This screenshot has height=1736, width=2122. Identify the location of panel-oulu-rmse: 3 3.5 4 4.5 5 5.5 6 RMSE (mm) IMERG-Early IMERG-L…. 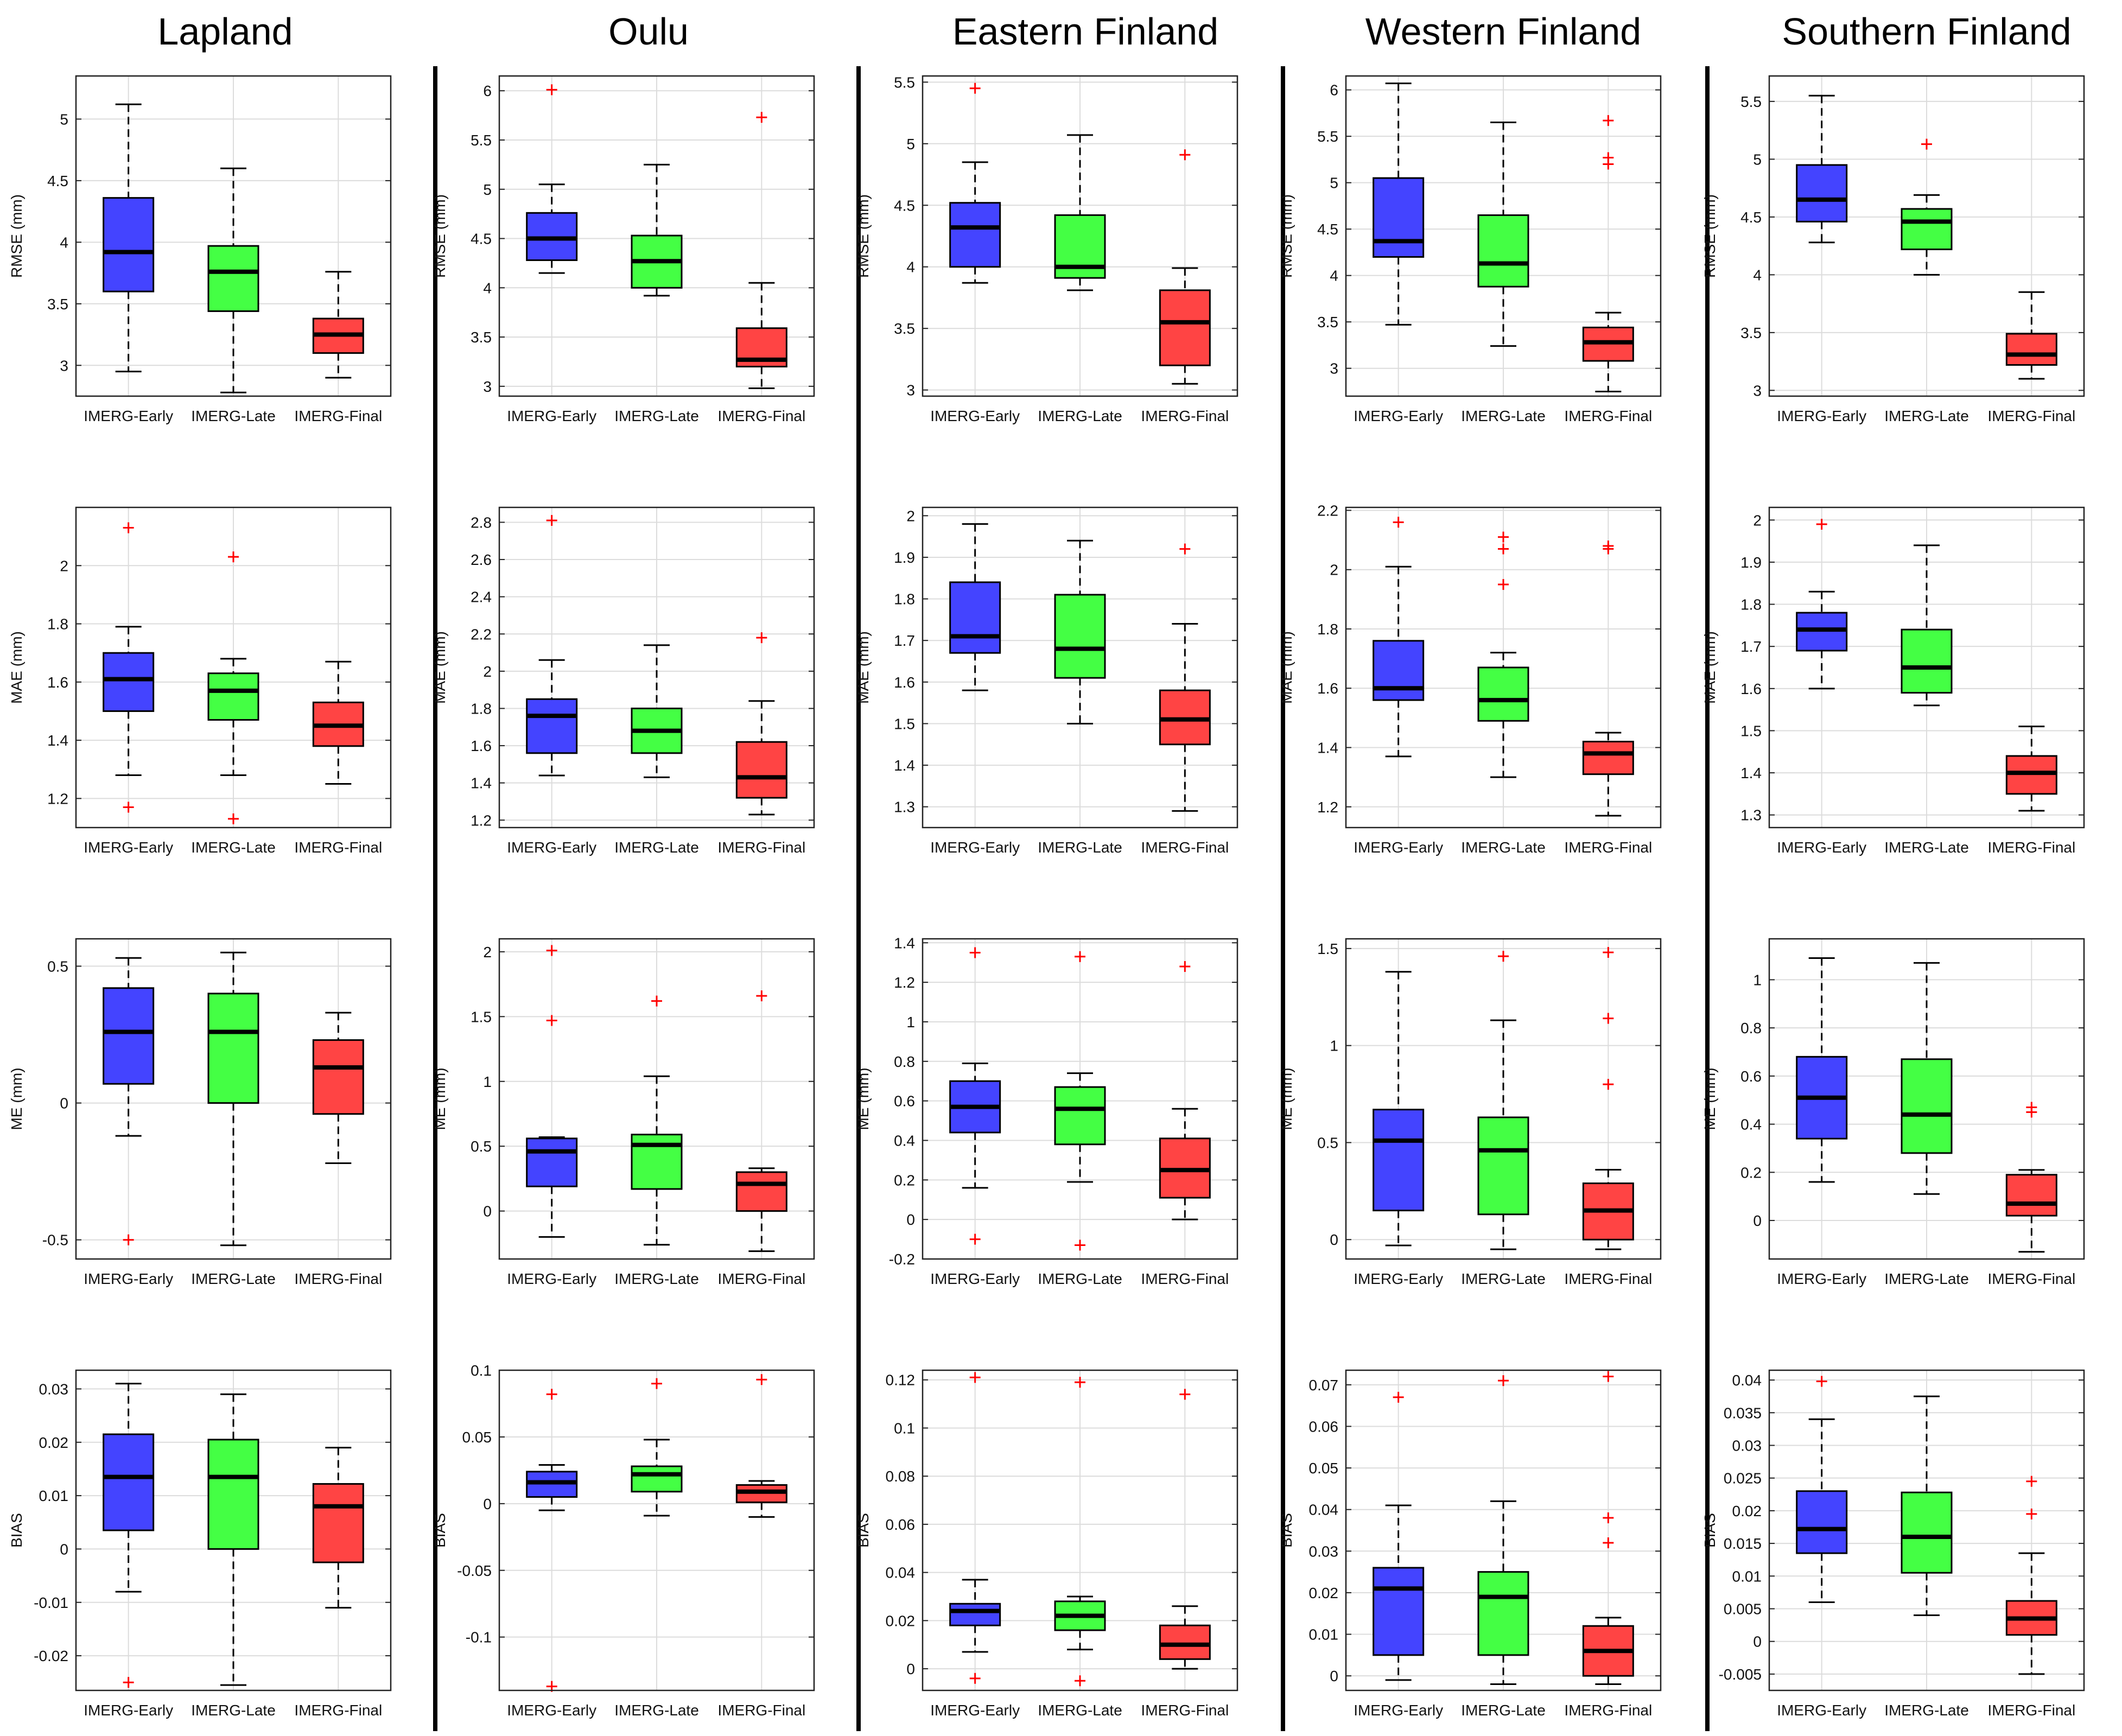
(623, 249).